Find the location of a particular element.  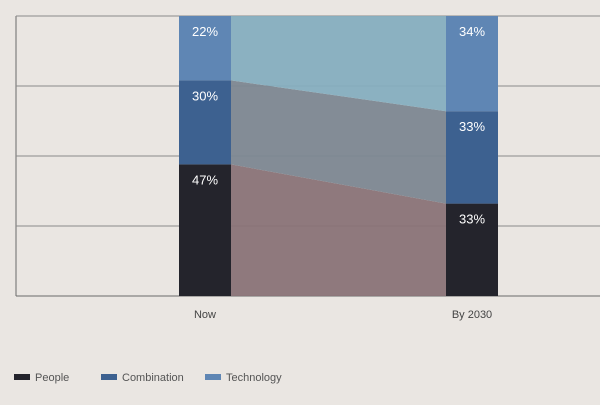

legend-label: Combination is located at coordinates (153, 378).